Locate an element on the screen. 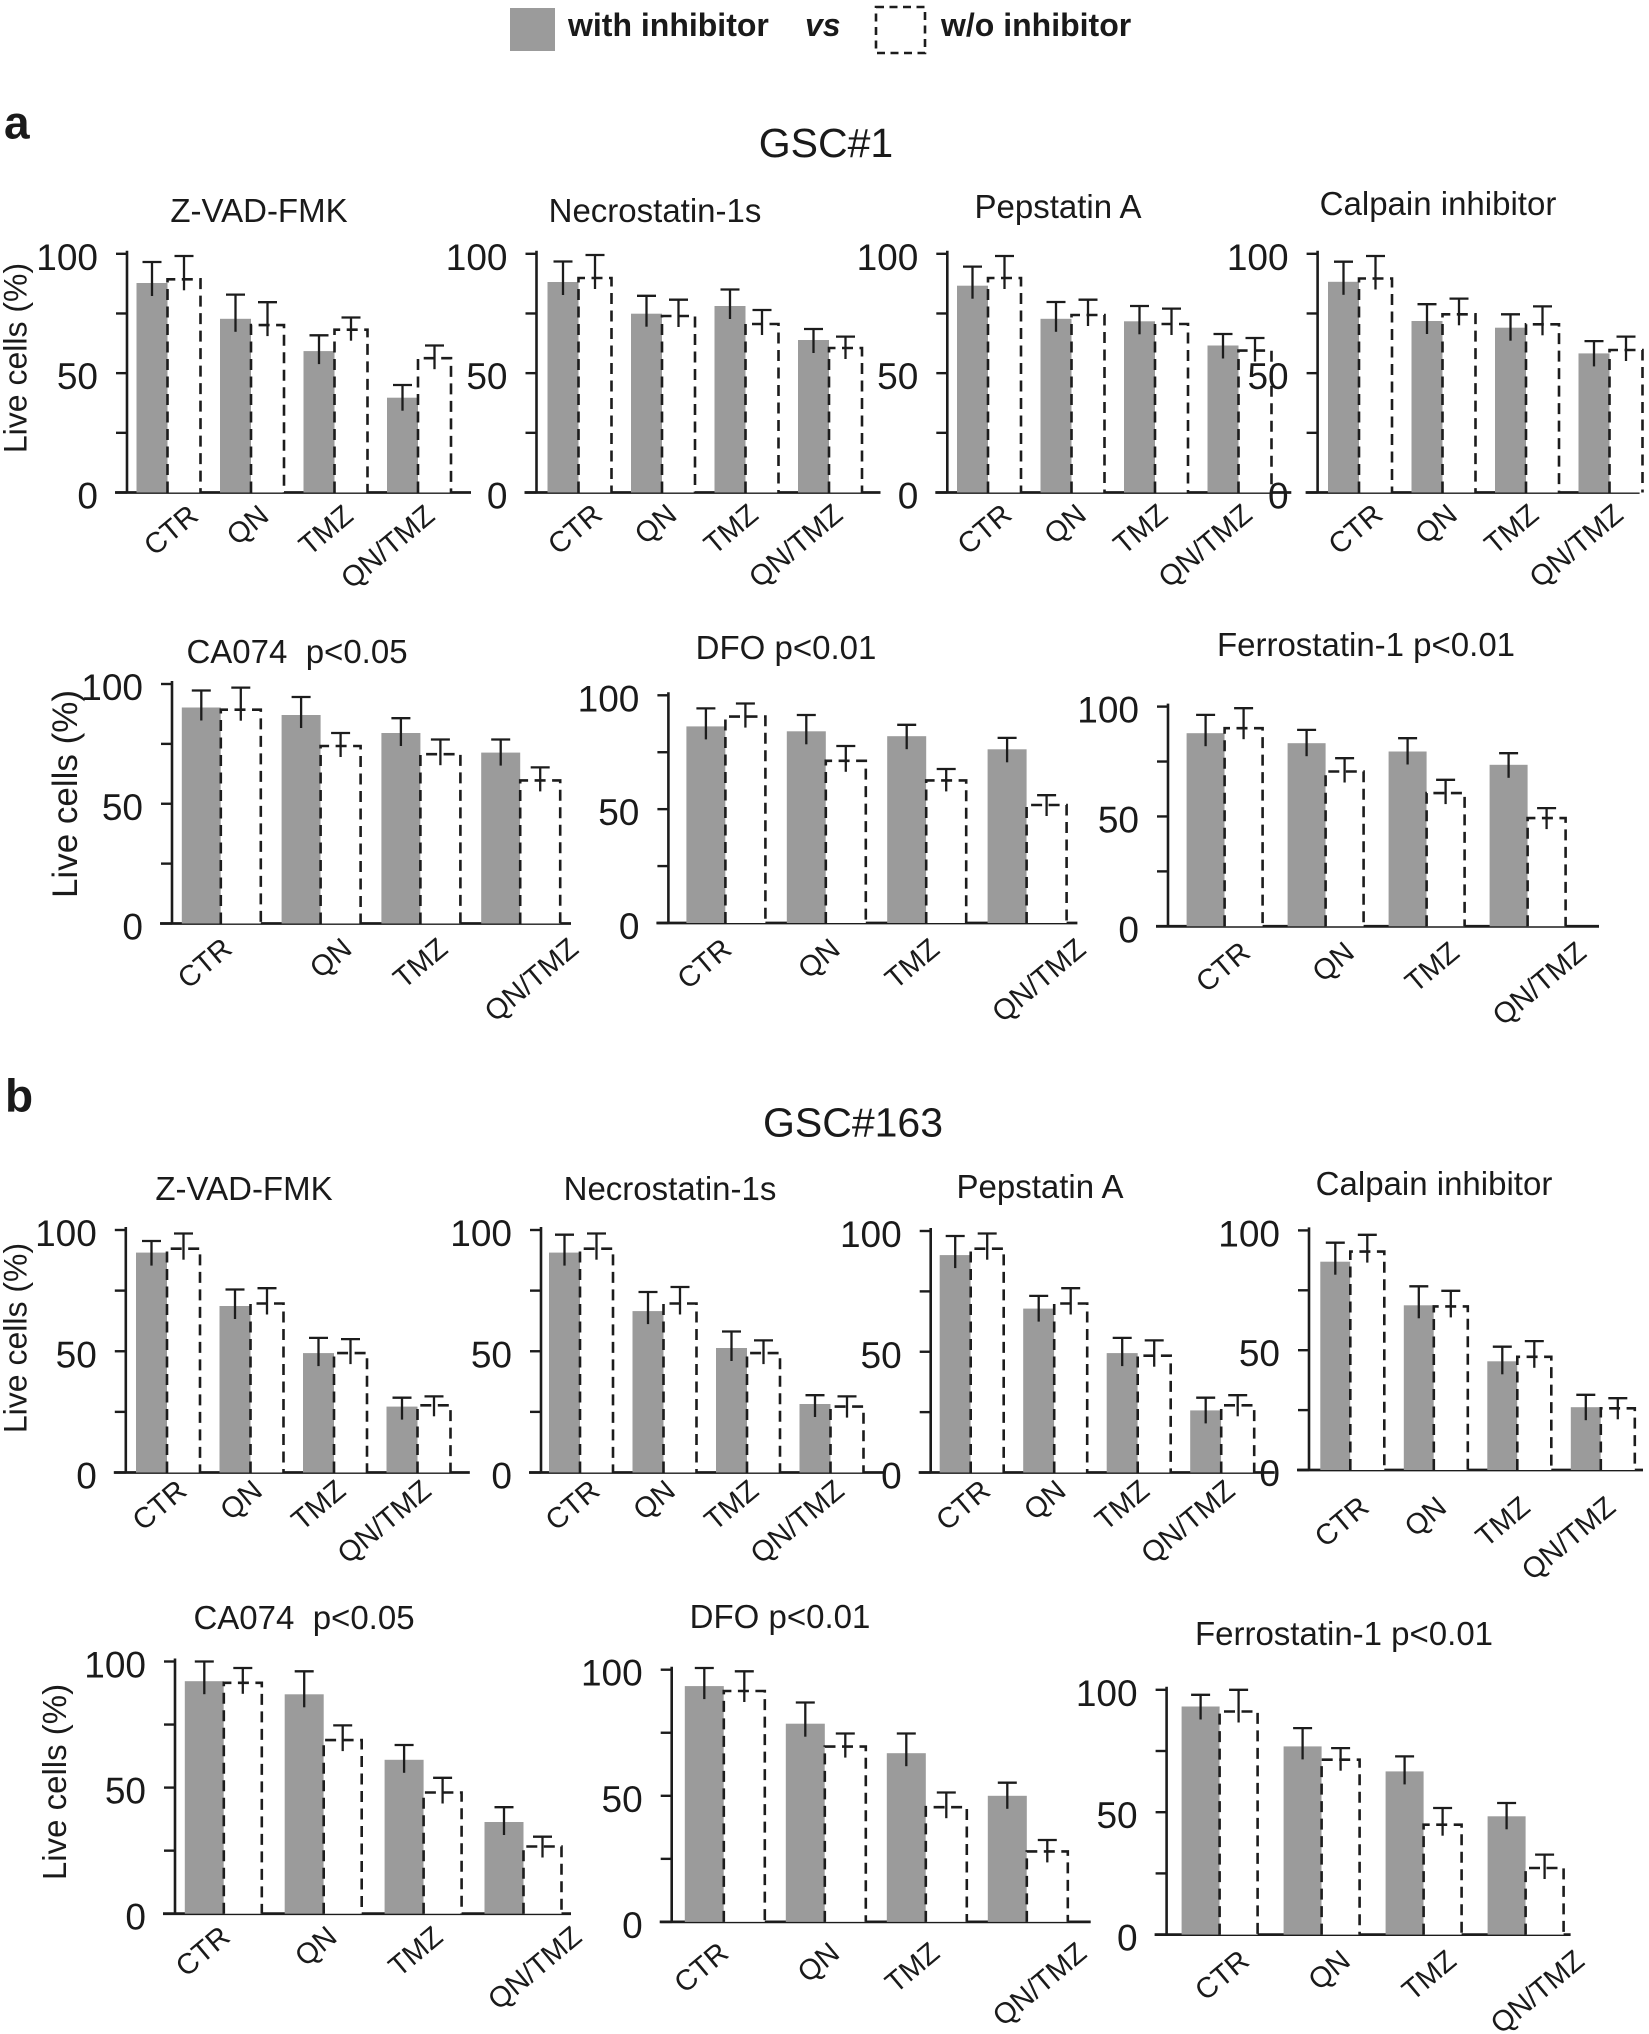  svg-text: a is located at coordinates (17, 123).